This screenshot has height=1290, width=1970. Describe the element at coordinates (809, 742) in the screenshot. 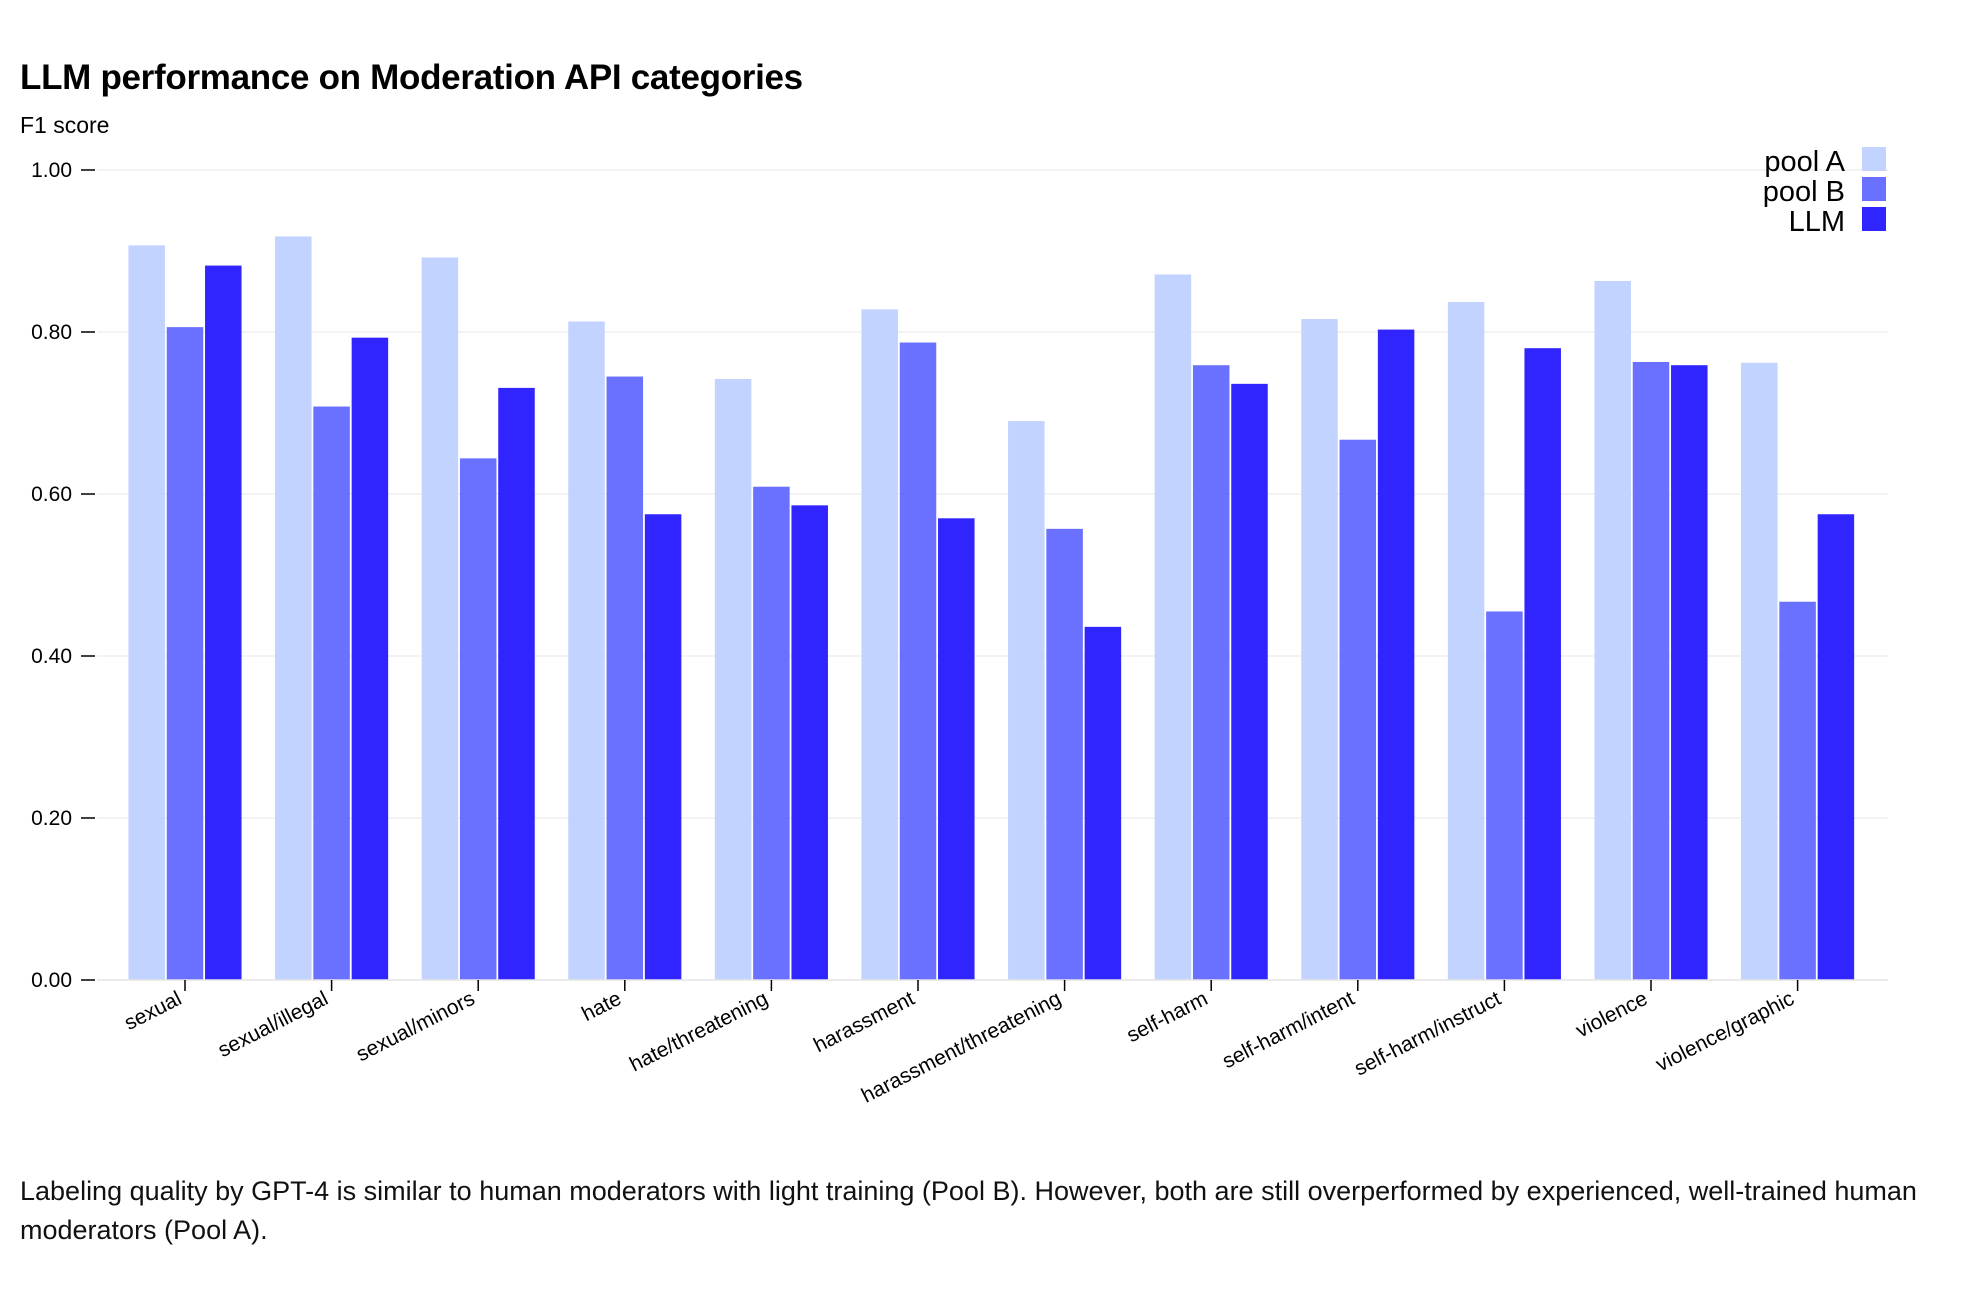

I see `bar-llm-hate-threatening` at that location.